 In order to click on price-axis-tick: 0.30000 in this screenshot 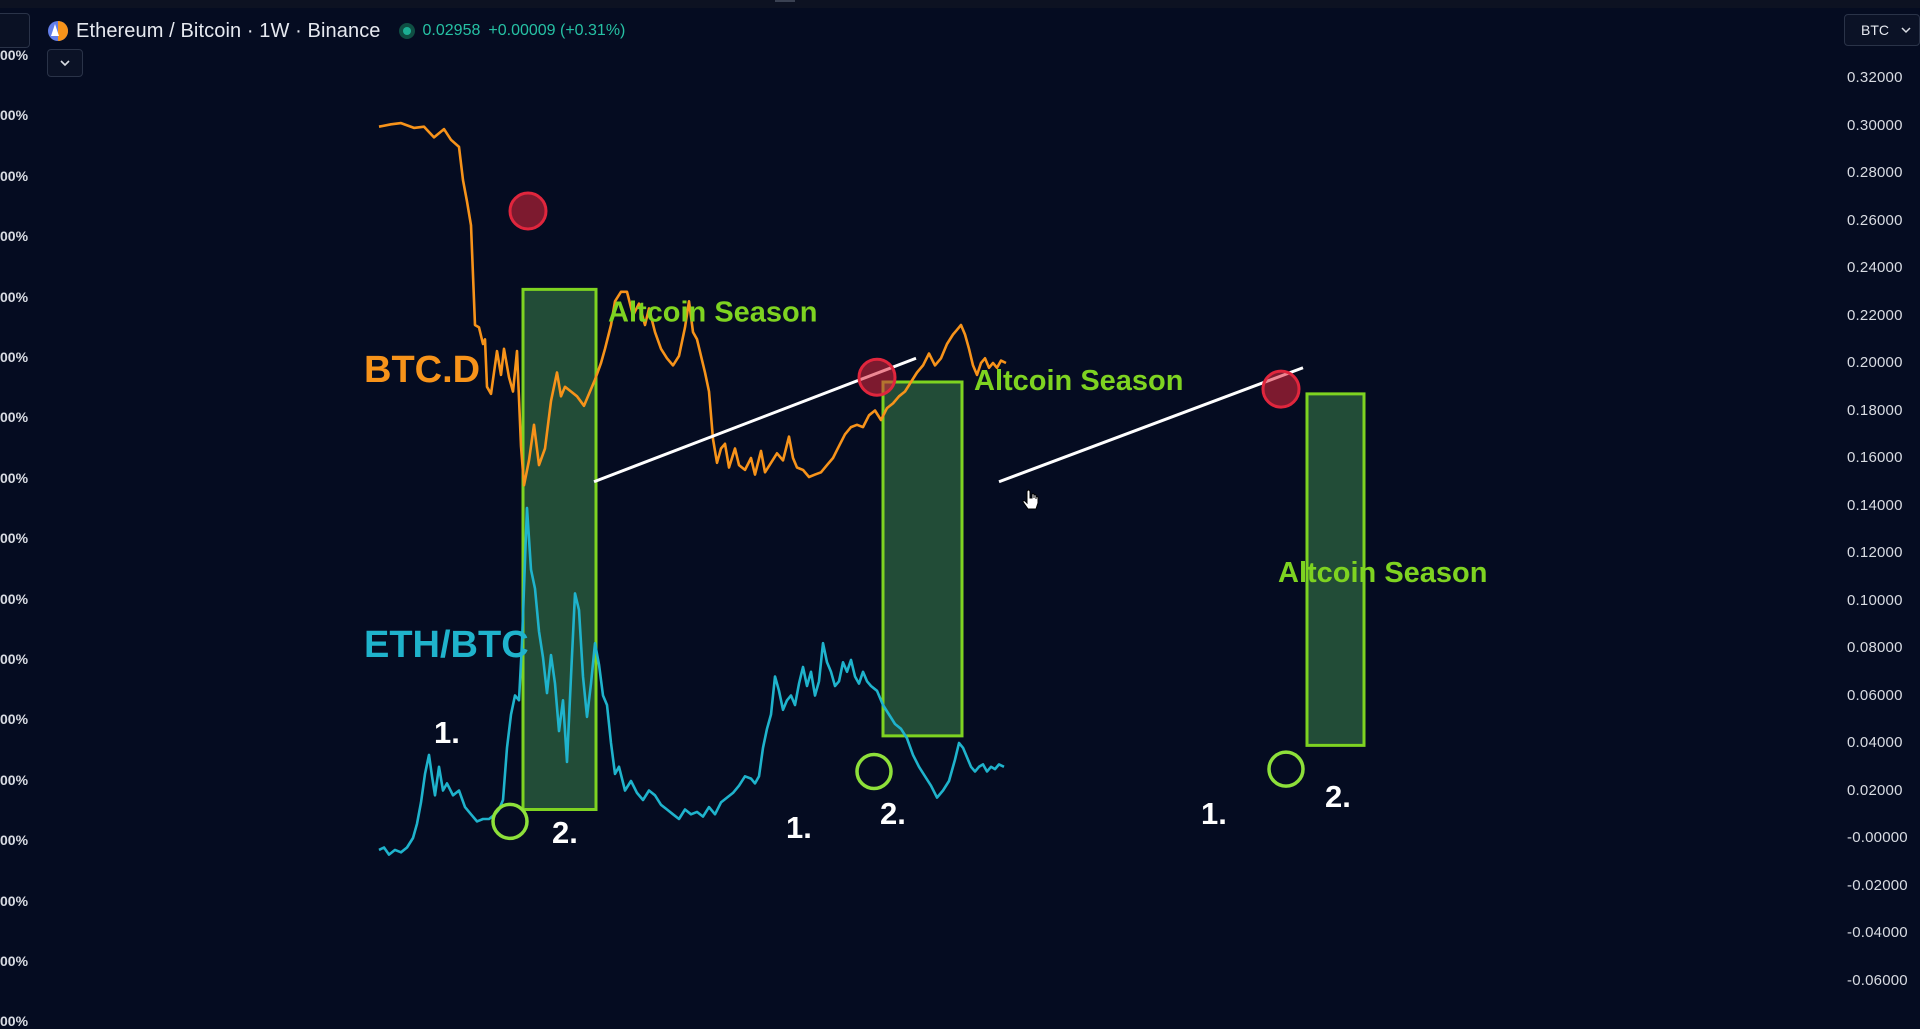, I will do `click(1875, 125)`.